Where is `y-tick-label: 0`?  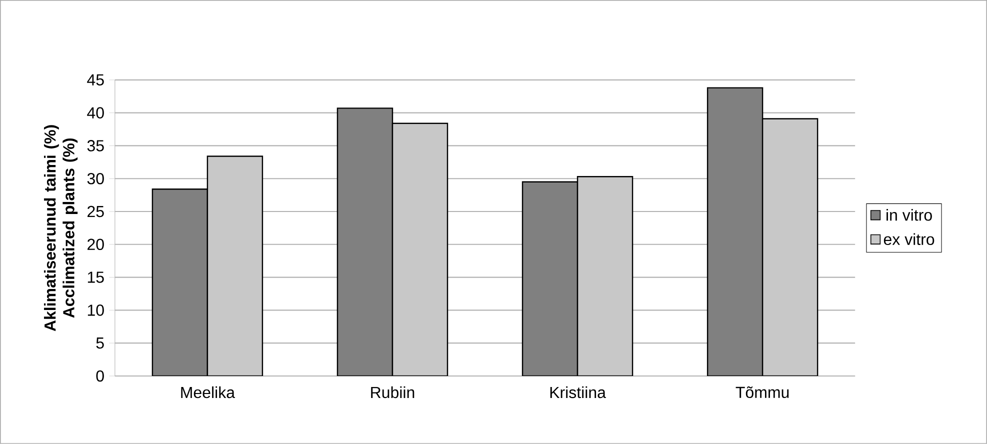
y-tick-label: 0 is located at coordinates (100, 376).